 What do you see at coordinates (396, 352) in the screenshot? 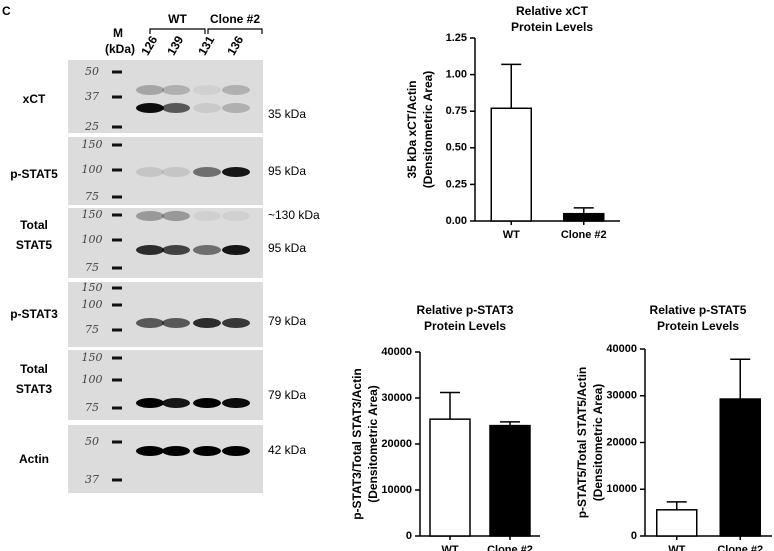
I see `y-tick-label: 40000` at bounding box center [396, 352].